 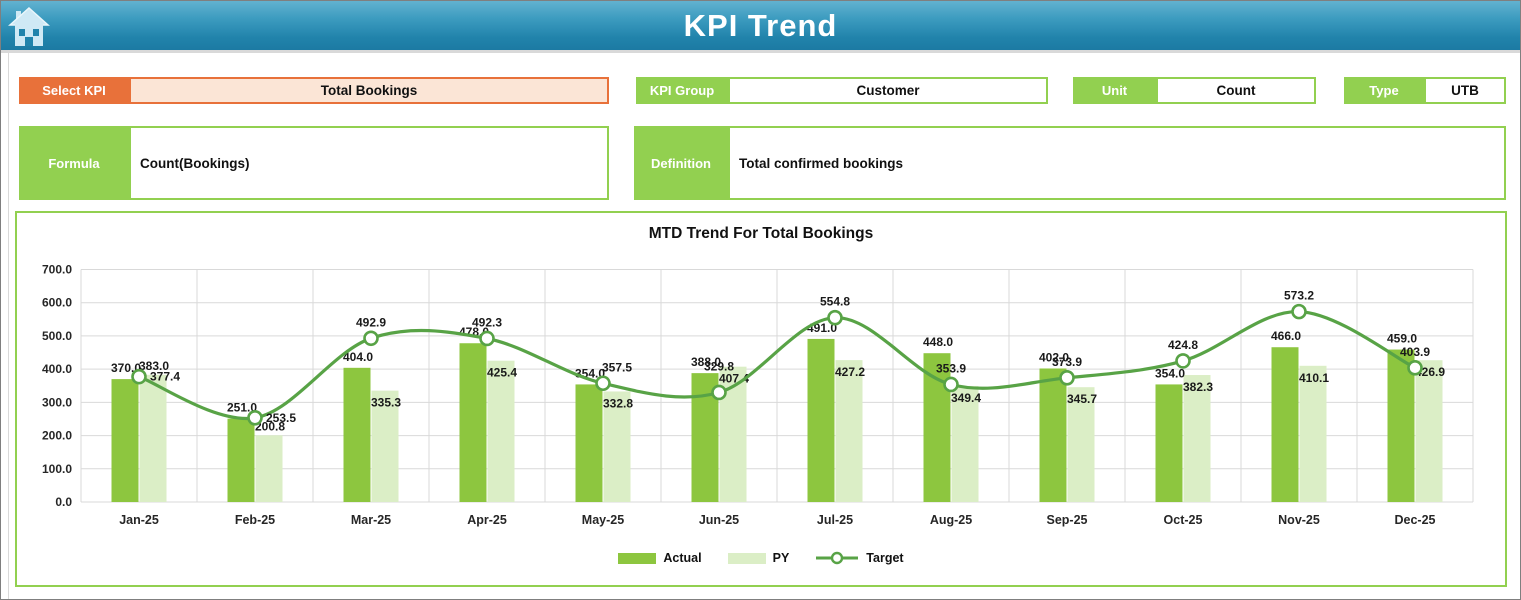 I want to click on py-data-label: 427.2, so click(x=850, y=372).